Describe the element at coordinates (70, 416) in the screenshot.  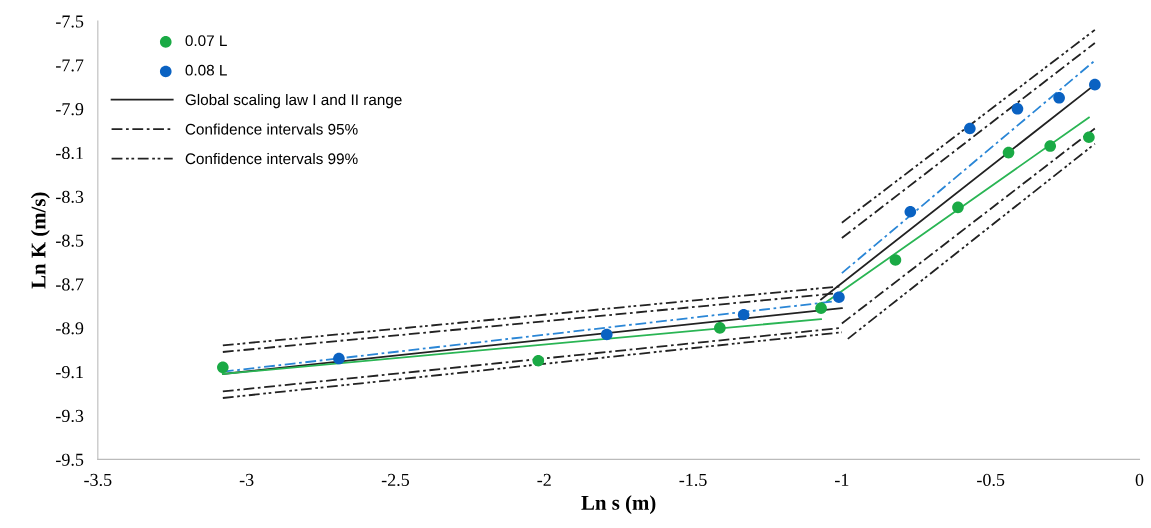
I see `y-tick-label: -9.3` at that location.